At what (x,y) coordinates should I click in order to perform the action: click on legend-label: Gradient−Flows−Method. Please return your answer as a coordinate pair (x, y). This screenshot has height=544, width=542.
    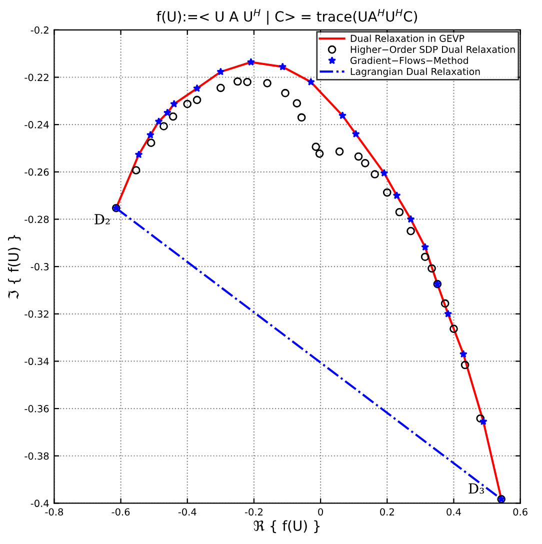
    Looking at the image, I should click on (409, 60).